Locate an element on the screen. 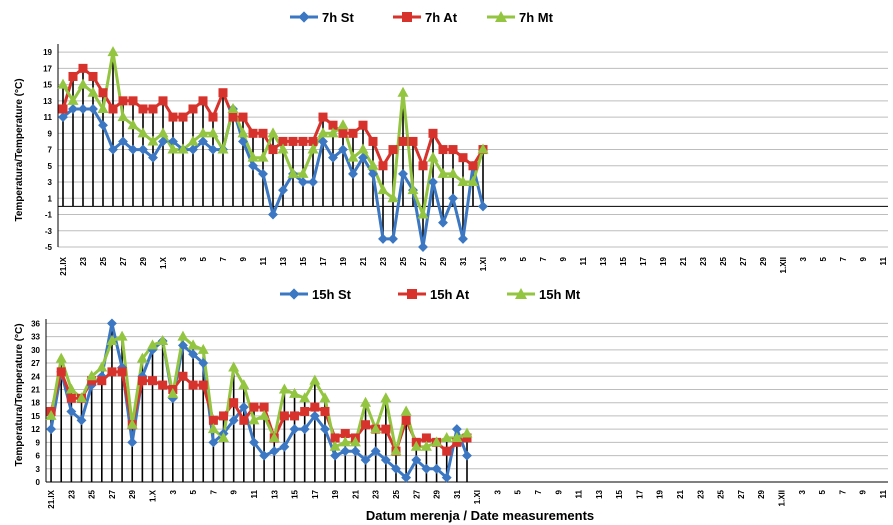 The image size is (893, 525). y-tick-label-7h-0: -5 is located at coordinates (49, 247).